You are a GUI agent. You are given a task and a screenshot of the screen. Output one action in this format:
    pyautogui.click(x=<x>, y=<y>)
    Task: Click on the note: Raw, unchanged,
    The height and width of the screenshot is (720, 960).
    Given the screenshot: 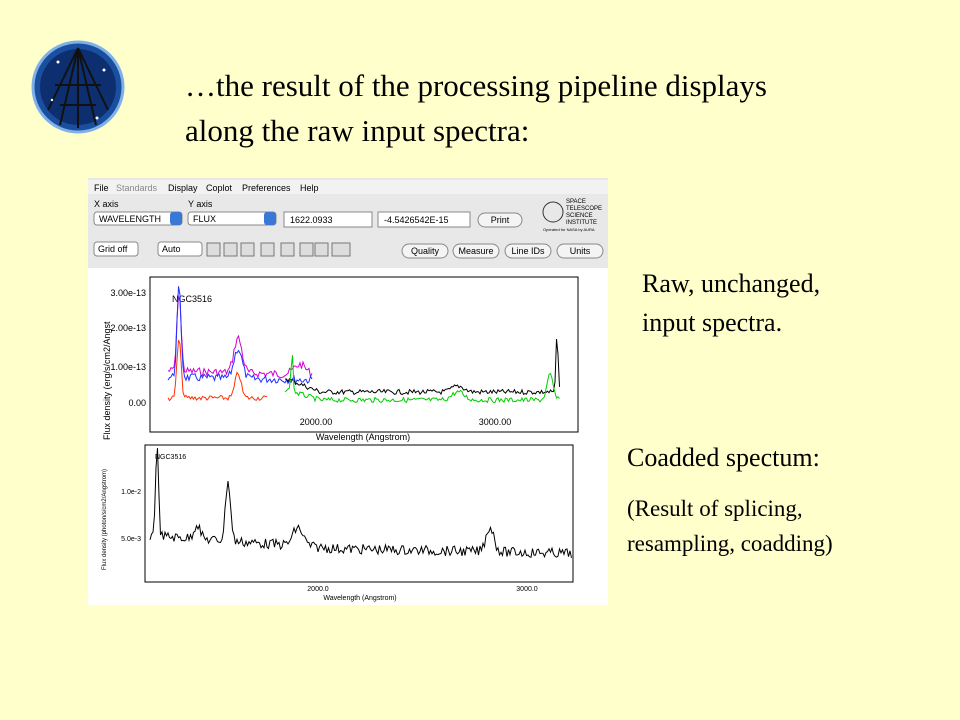 What is the action you would take?
    pyautogui.click(x=731, y=283)
    